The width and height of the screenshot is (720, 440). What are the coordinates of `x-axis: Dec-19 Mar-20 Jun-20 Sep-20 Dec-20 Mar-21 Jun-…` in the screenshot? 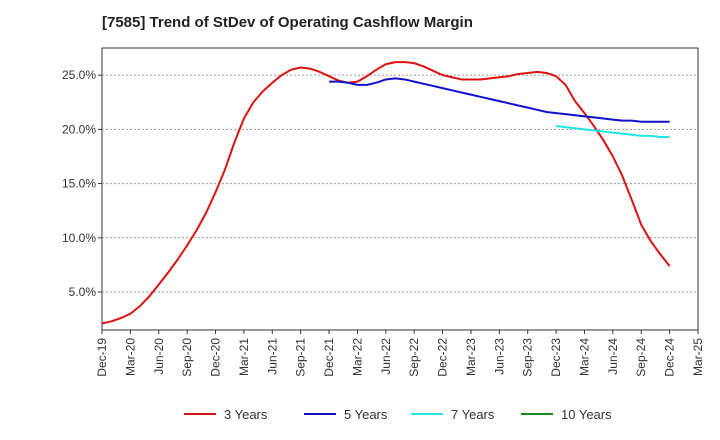 It's located at (400, 353).